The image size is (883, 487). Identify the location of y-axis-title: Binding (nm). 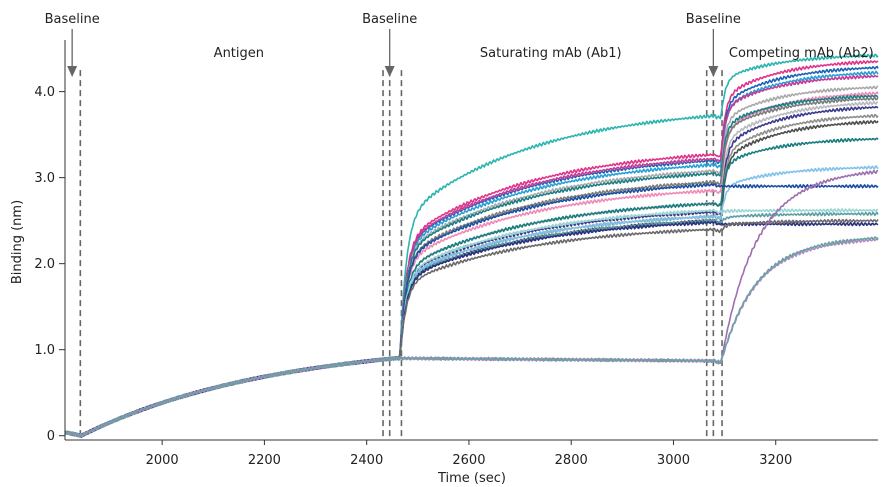
(17, 242).